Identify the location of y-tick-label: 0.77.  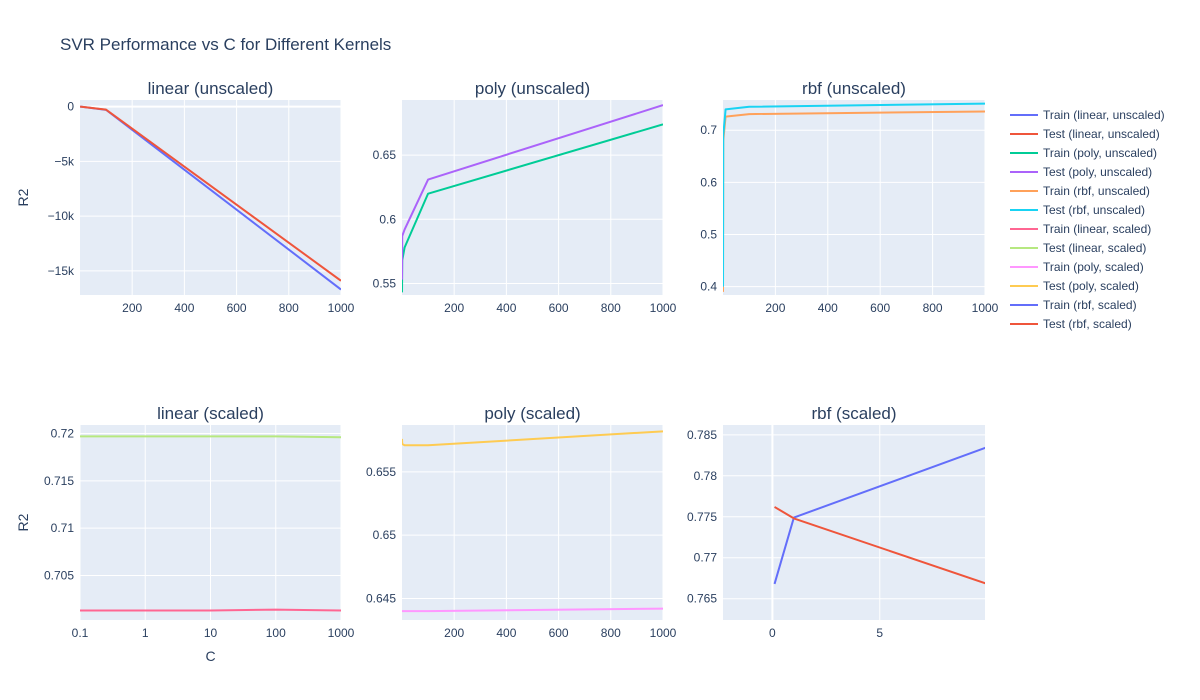
(706, 558).